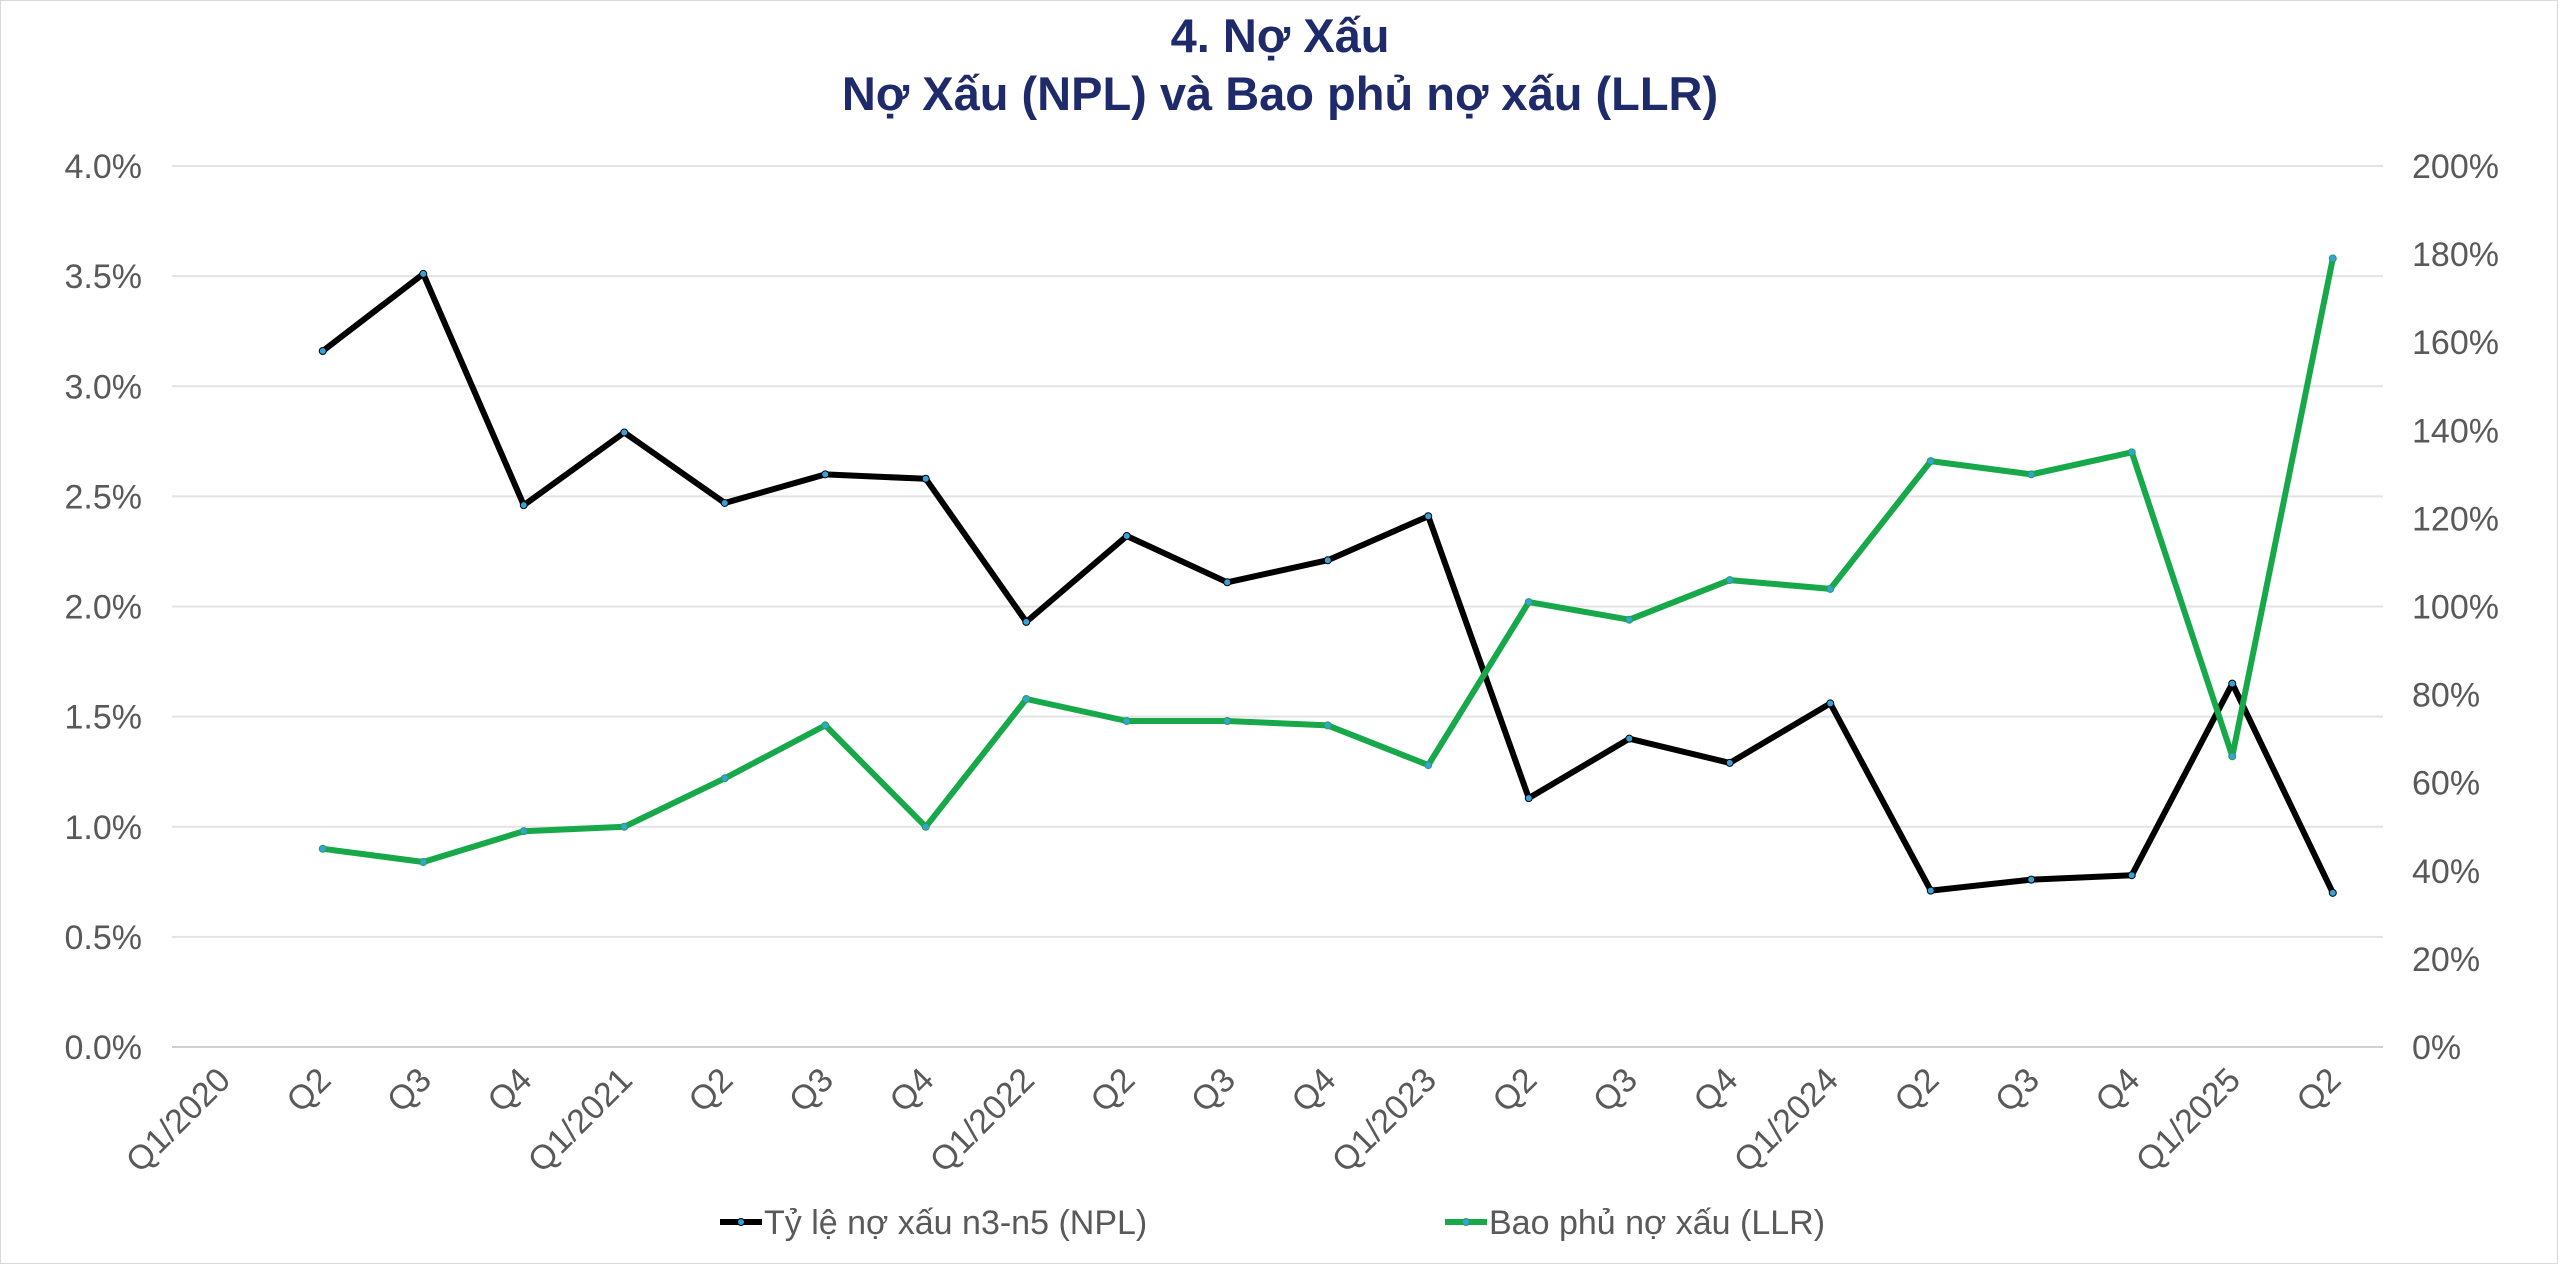 The width and height of the screenshot is (2560, 1266). What do you see at coordinates (104, 387) in the screenshot?
I see `y-left-tick-label: 3.0%` at bounding box center [104, 387].